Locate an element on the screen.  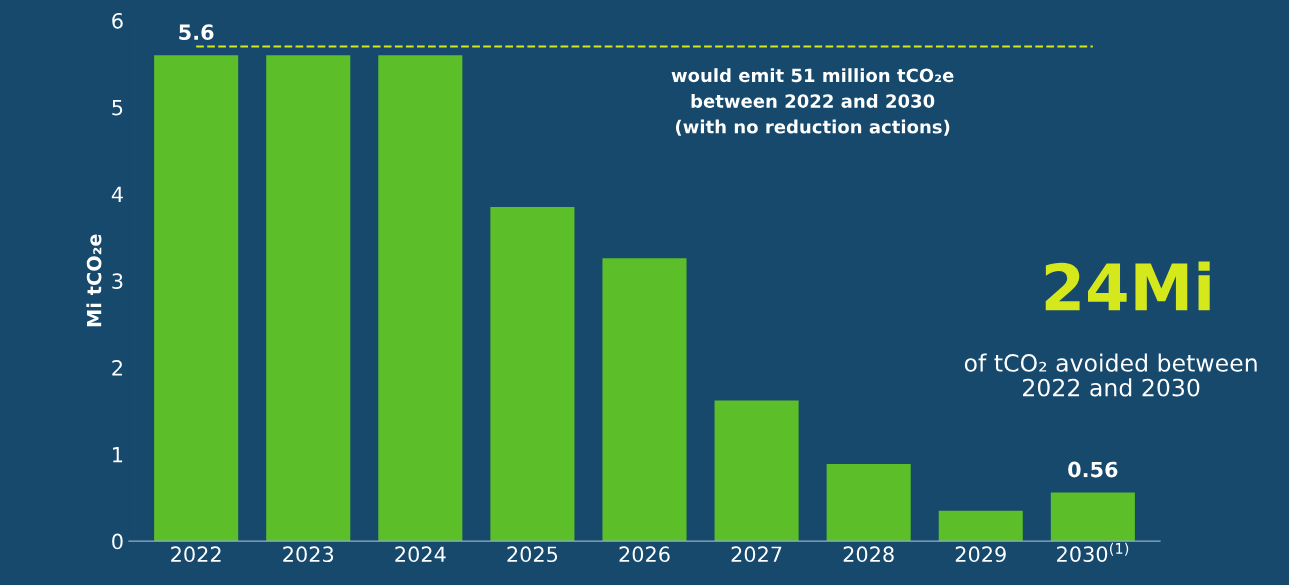
x-tick-label: 2029 is located at coordinates (980, 554).